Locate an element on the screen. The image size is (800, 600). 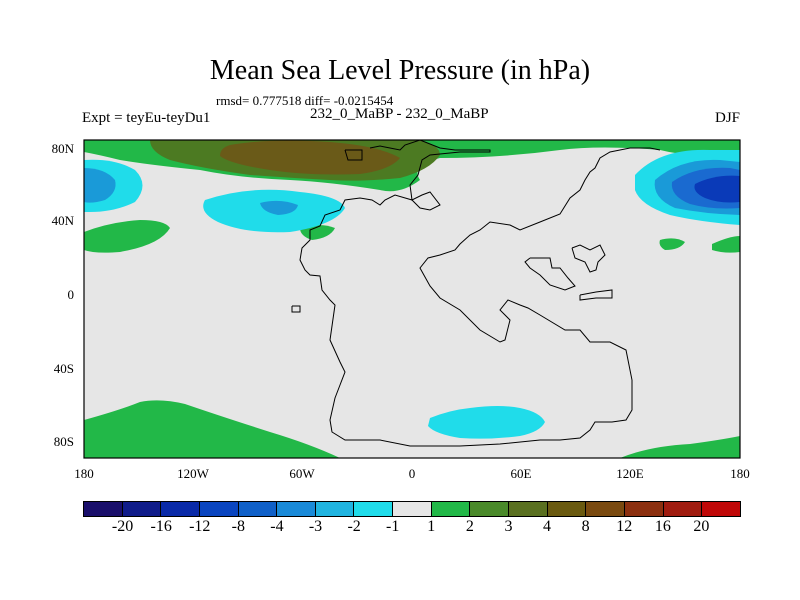
coastline-peninsula is located at coordinates (550, 274).